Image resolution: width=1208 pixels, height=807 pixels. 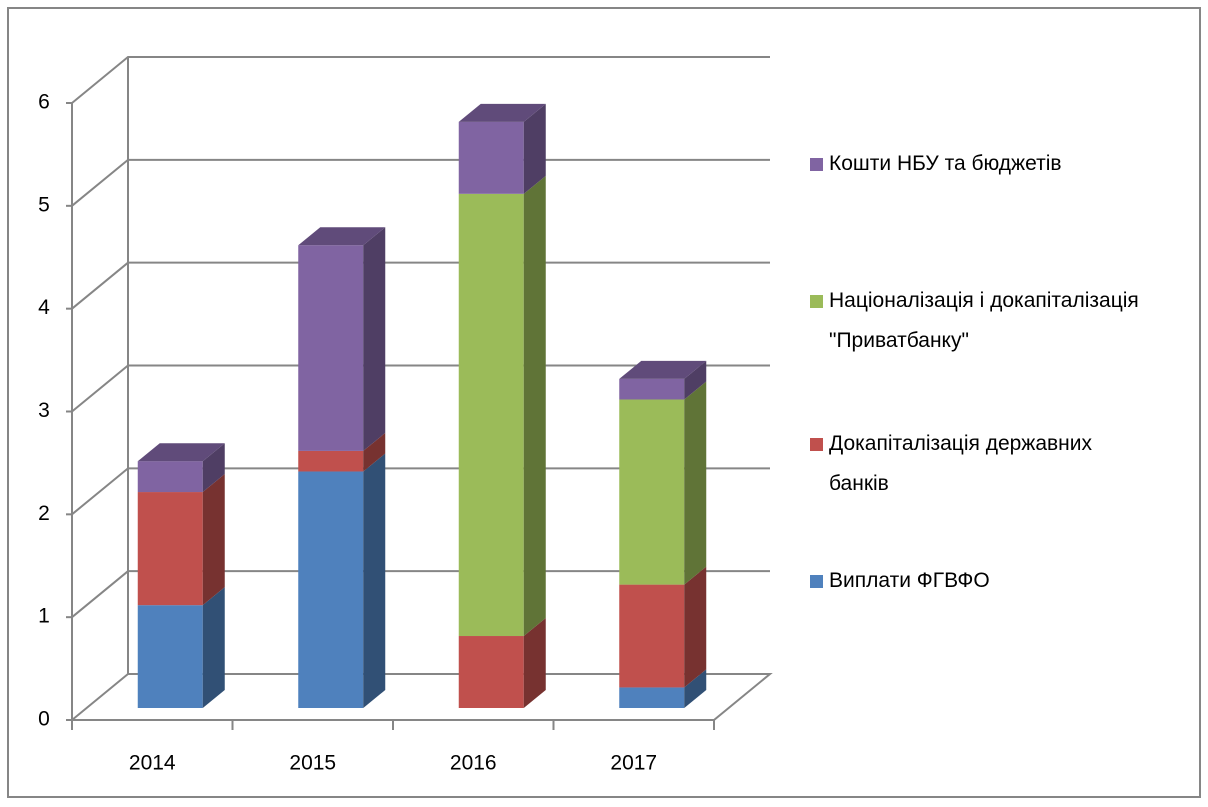 I want to click on x-tick-label: 2016, so click(x=473, y=763).